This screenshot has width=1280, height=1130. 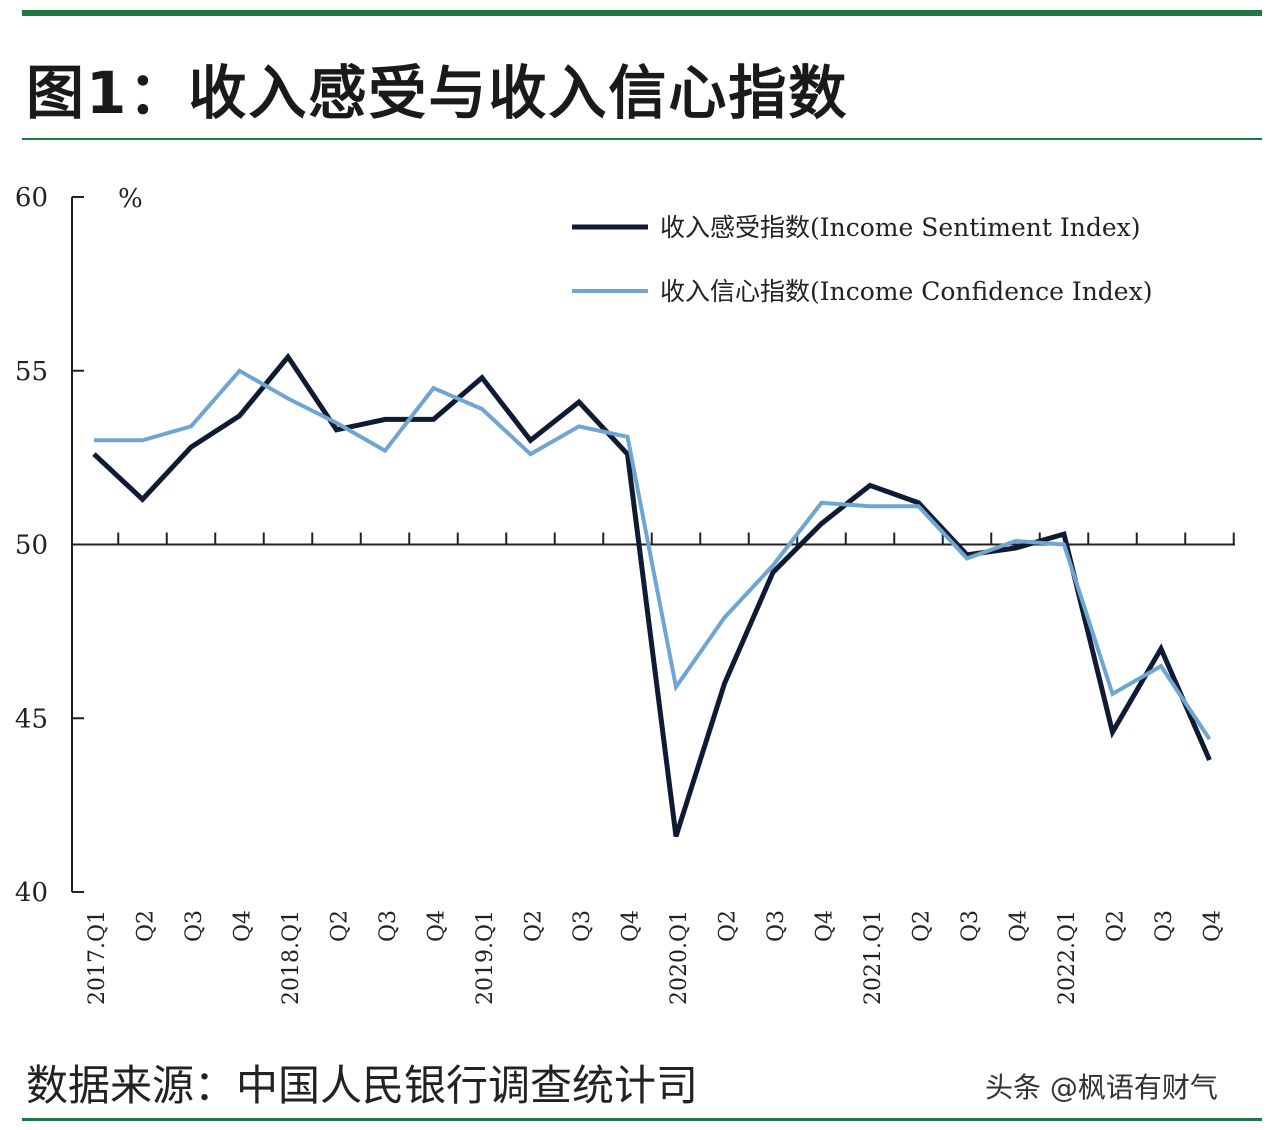 What do you see at coordinates (642, 13) in the screenshot?
I see `top-rule` at bounding box center [642, 13].